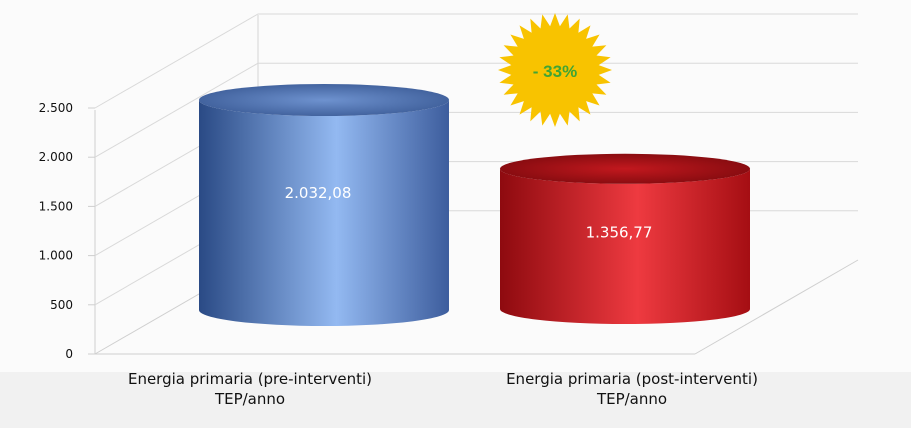  What do you see at coordinates (56, 108) in the screenshot?
I see `y-tick-label: 2.500` at bounding box center [56, 108].